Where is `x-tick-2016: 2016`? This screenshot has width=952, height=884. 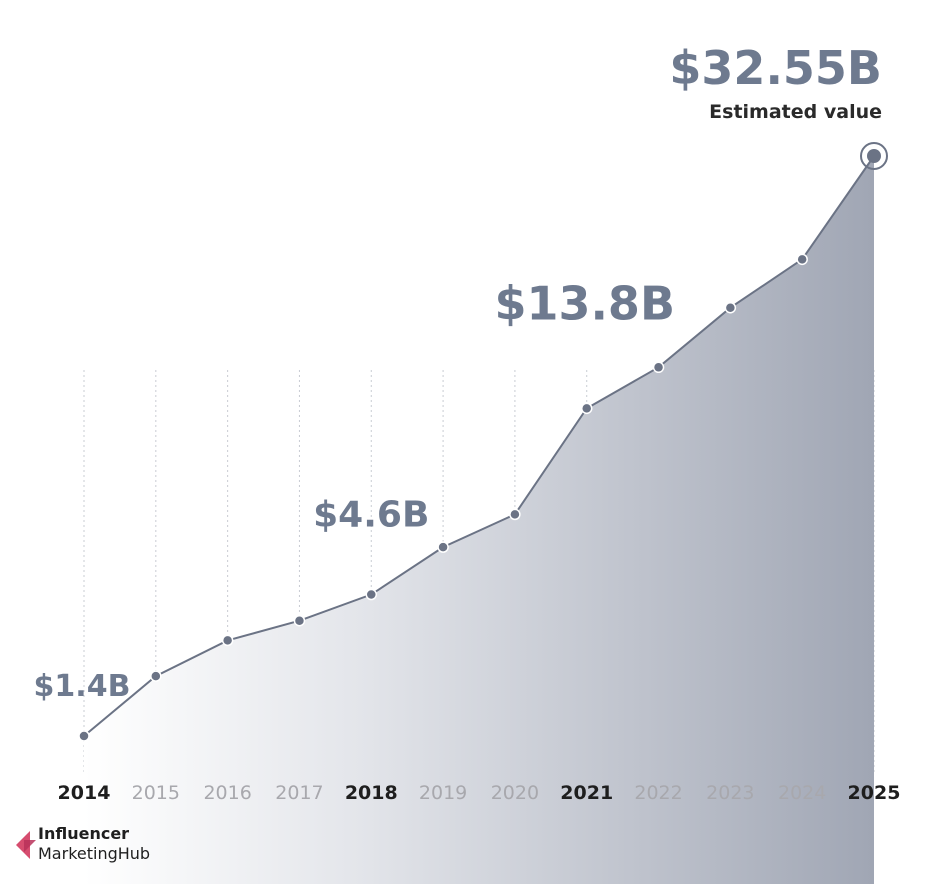 x-tick-2016: 2016 is located at coordinates (227, 793).